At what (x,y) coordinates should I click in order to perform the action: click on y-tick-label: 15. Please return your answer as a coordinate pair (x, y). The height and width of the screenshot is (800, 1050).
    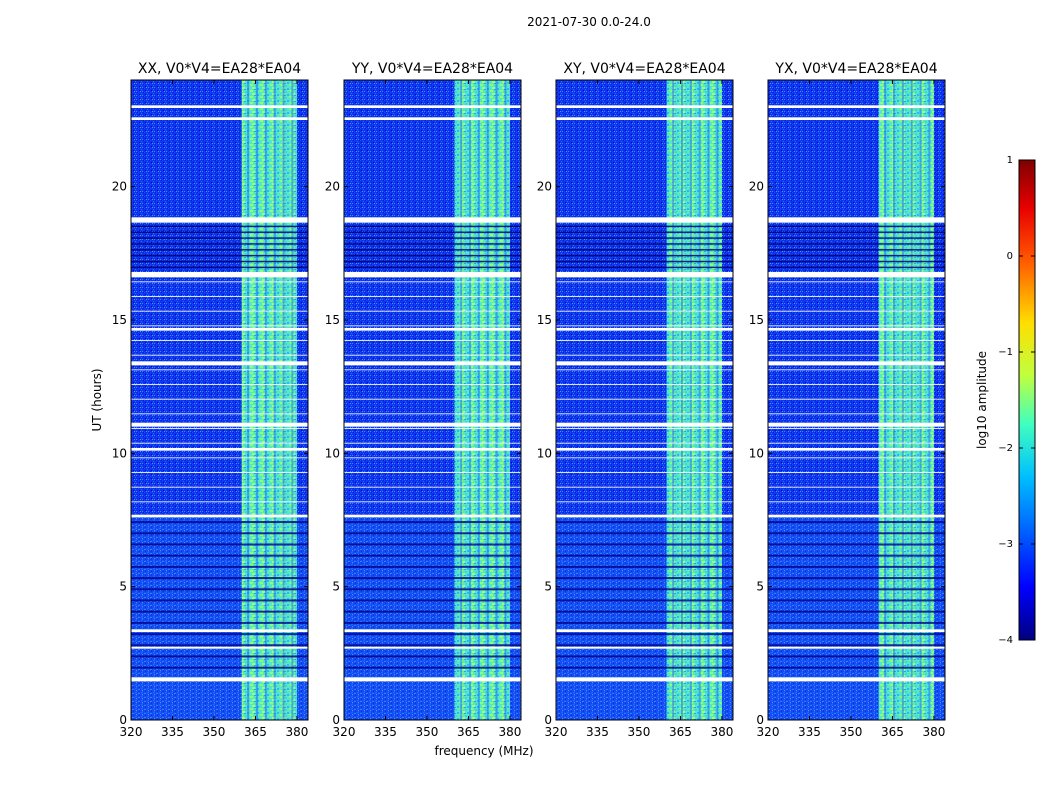
    Looking at the image, I should click on (119, 320).